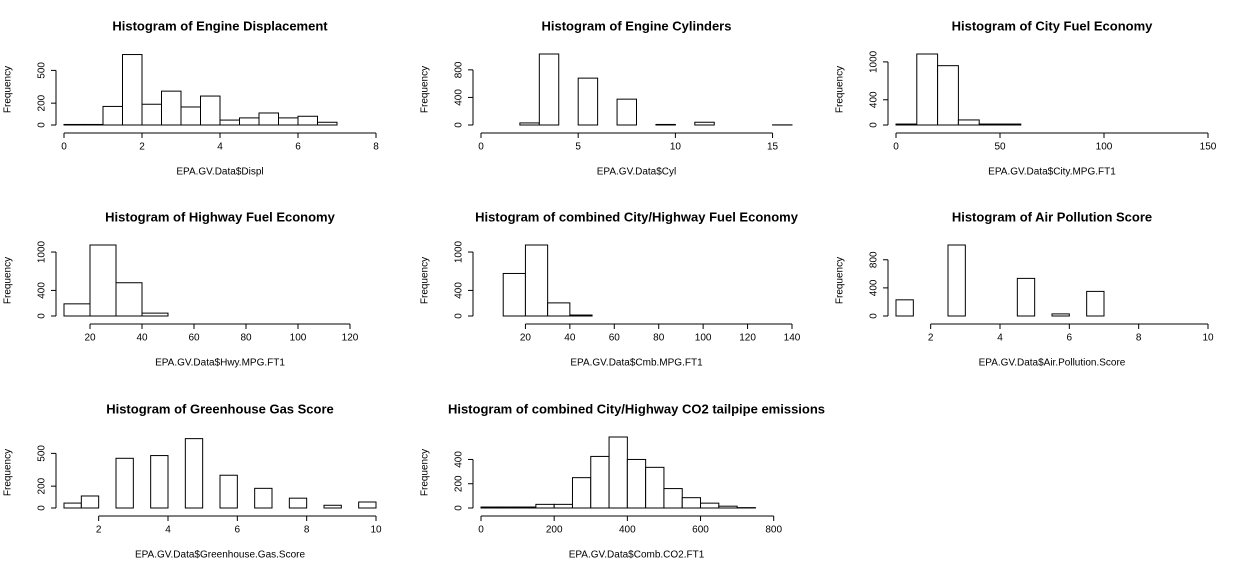  Describe the element at coordinates (142, 338) in the screenshot. I see `x-tick-label: 40` at that location.